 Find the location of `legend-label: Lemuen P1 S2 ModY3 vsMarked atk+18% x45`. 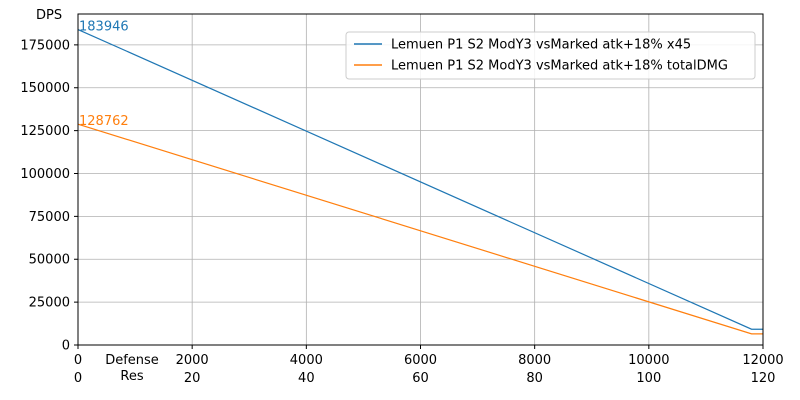

legend-label: Lemuen P1 S2 ModY3 vsMarked atk+18% x45 is located at coordinates (541, 45).